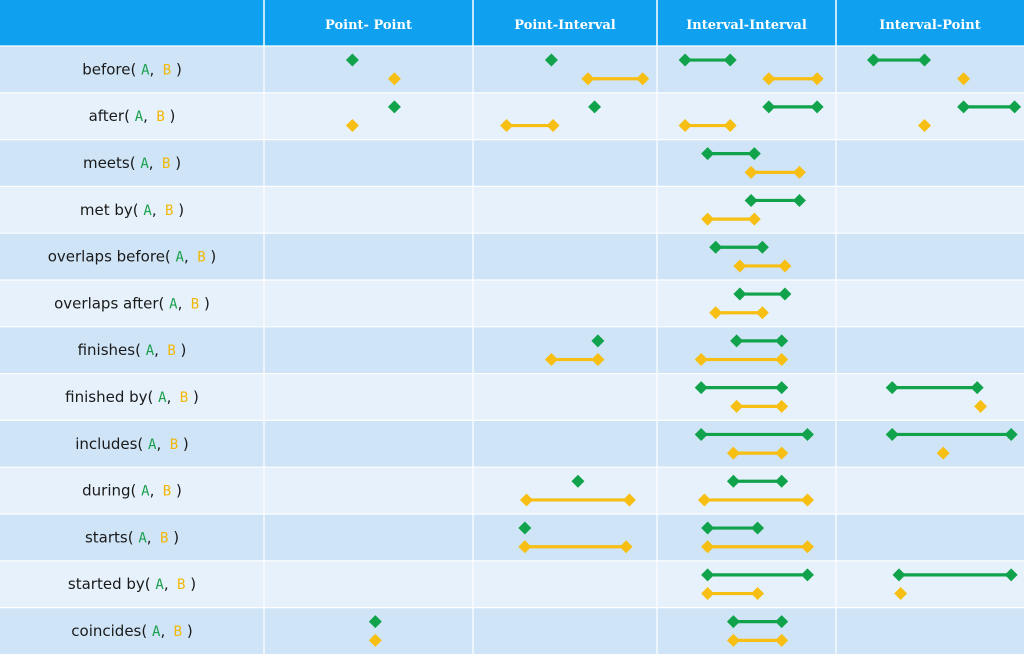 This screenshot has height=654, width=1024. I want to click on relation-name: finishes, so click(107, 350).